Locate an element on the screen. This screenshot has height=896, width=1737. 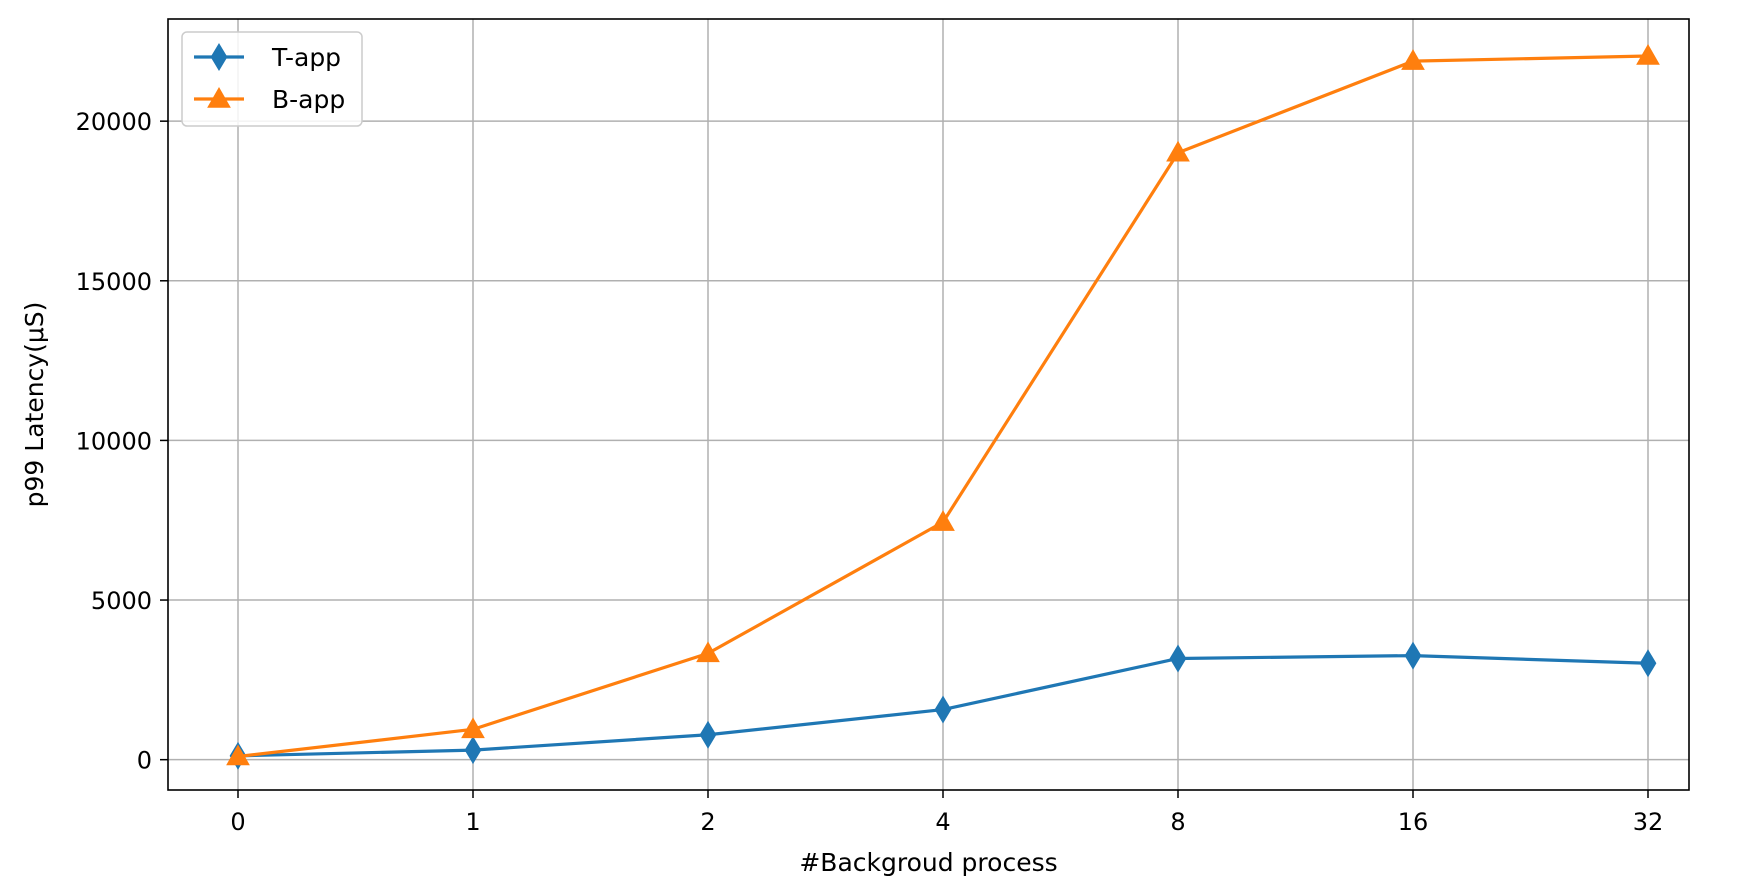
series-t-app is located at coordinates (943, 705).